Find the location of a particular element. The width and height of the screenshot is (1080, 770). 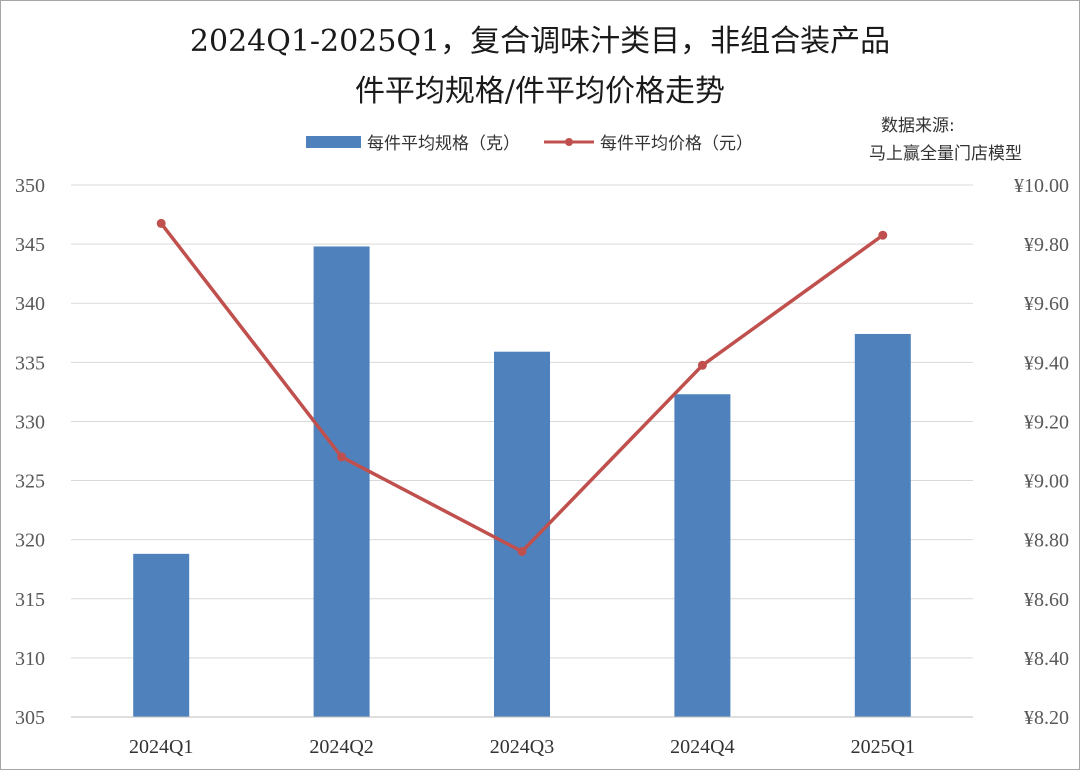

y-right-tick-label: ¥9.60 is located at coordinates (1046, 304).